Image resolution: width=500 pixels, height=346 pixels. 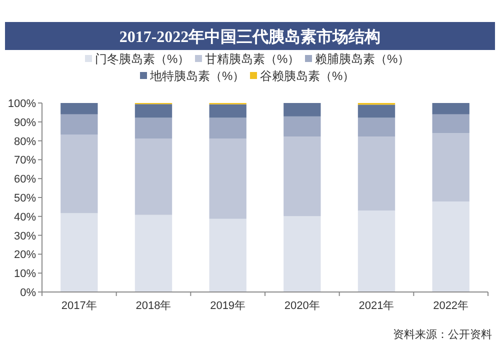 What do you see at coordinates (22, 104) in the screenshot?
I see `y-tick-label: 100%` at bounding box center [22, 104].